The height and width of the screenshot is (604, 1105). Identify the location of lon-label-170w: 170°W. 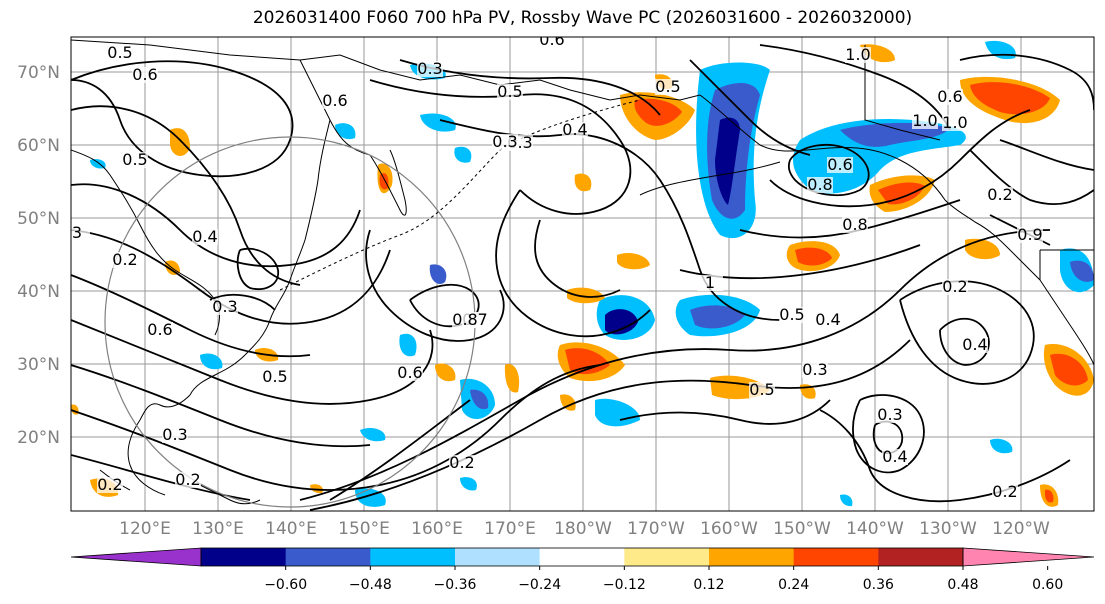
(656, 529).